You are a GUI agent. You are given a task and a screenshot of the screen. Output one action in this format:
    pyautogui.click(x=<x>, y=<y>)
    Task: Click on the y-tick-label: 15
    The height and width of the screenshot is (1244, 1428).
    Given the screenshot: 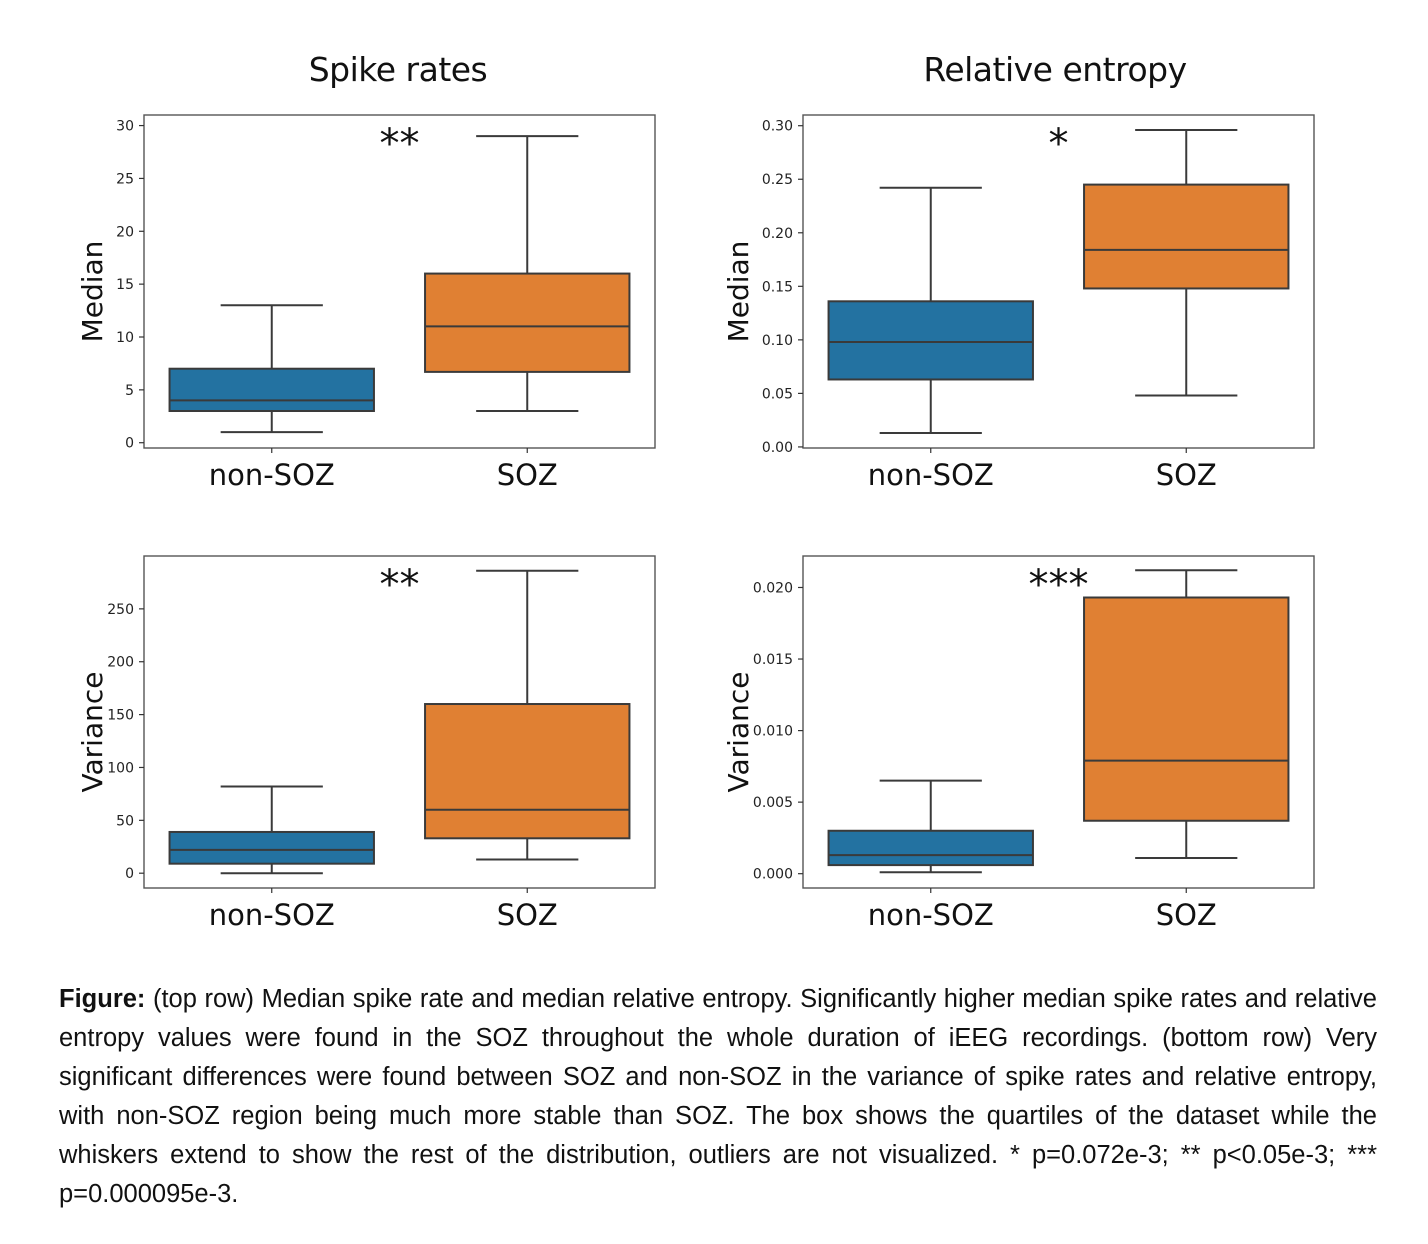 What is the action you would take?
    pyautogui.click(x=125, y=285)
    